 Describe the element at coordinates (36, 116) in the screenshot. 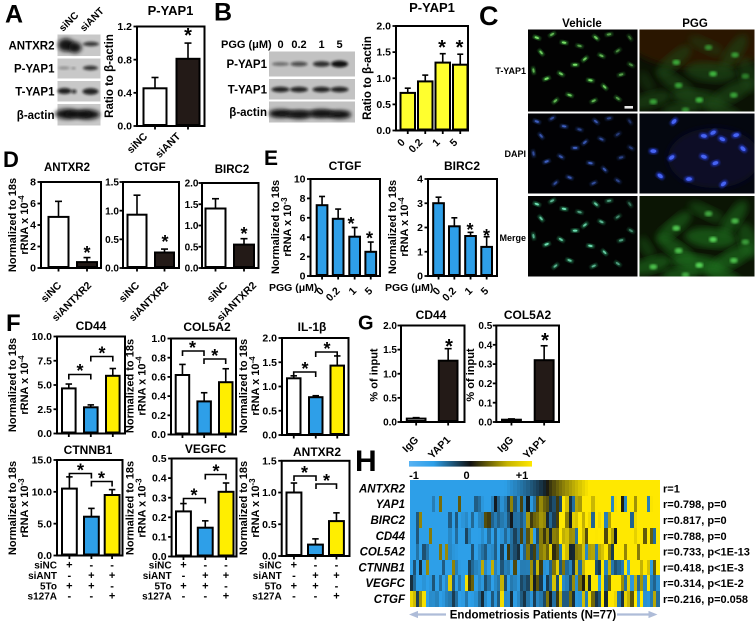

I see `svg-text: β-actin` at that location.